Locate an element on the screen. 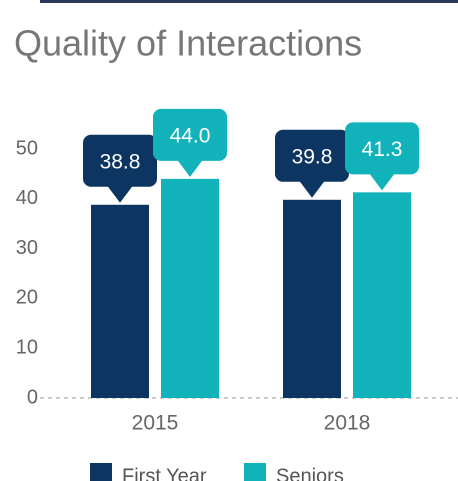 The width and height of the screenshot is (458, 481). y-tick-label: 30 is located at coordinates (27, 248).